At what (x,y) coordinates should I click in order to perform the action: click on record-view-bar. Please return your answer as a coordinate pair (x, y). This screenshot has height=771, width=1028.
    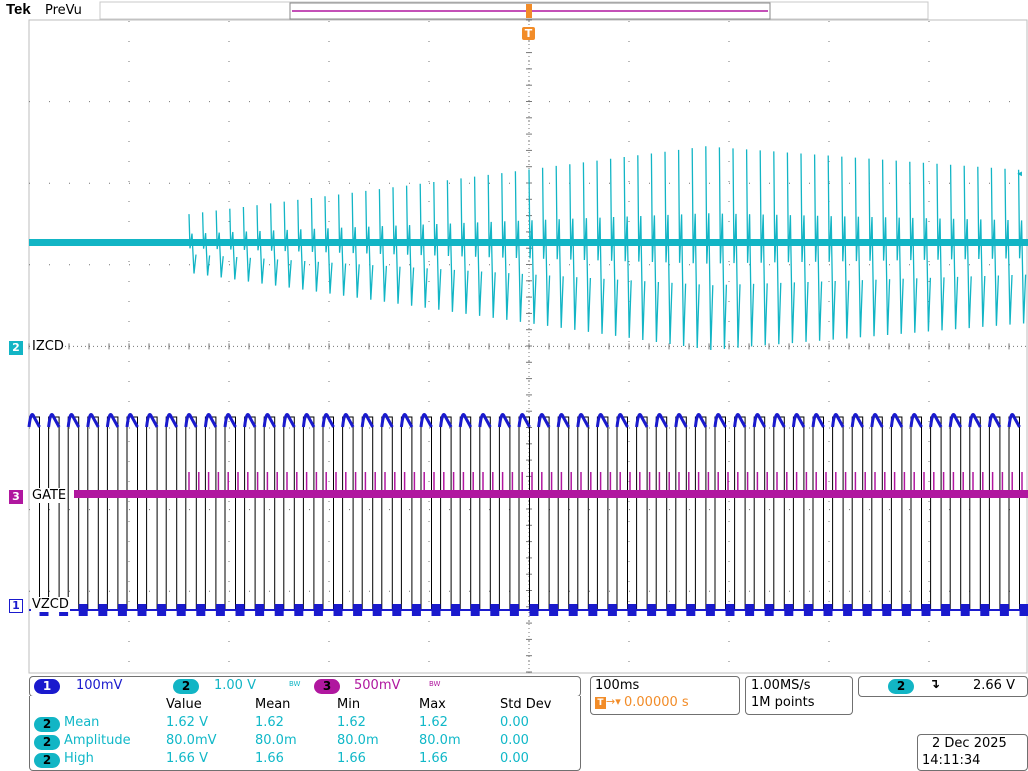
    Looking at the image, I should click on (514, 10).